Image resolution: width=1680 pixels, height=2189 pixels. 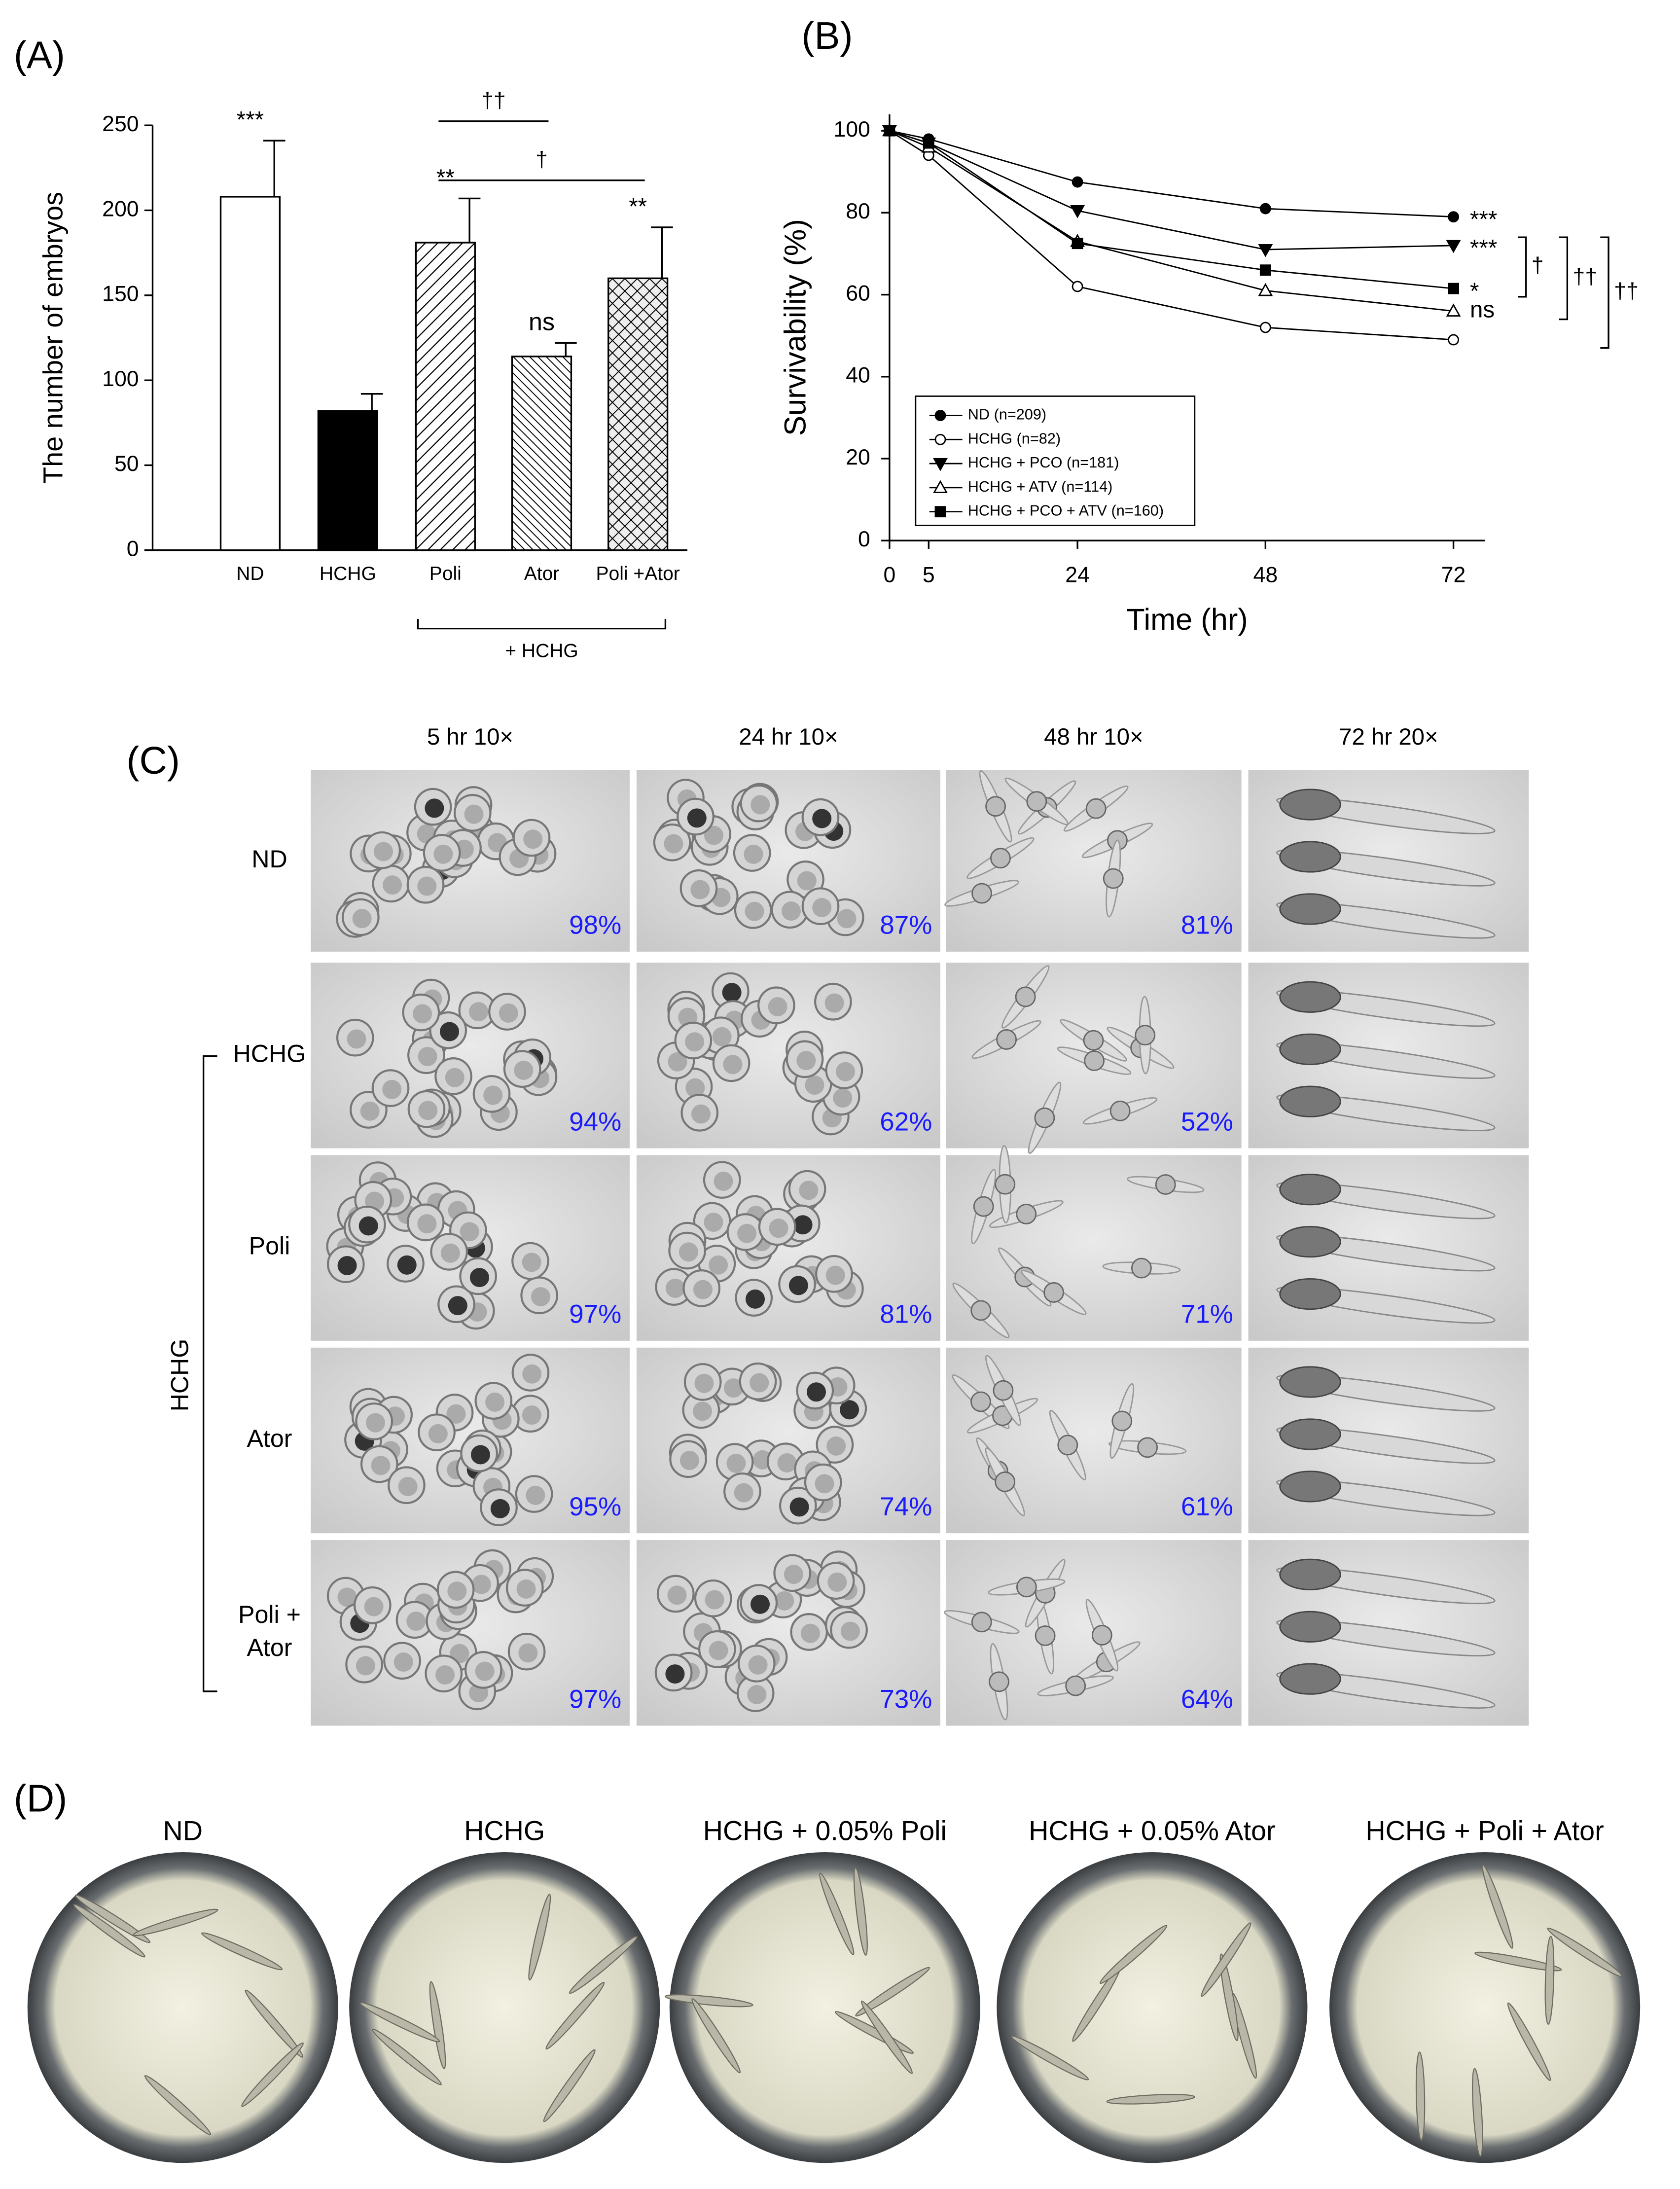 What do you see at coordinates (154, 760) in the screenshot?
I see `panel-label: (C)` at bounding box center [154, 760].